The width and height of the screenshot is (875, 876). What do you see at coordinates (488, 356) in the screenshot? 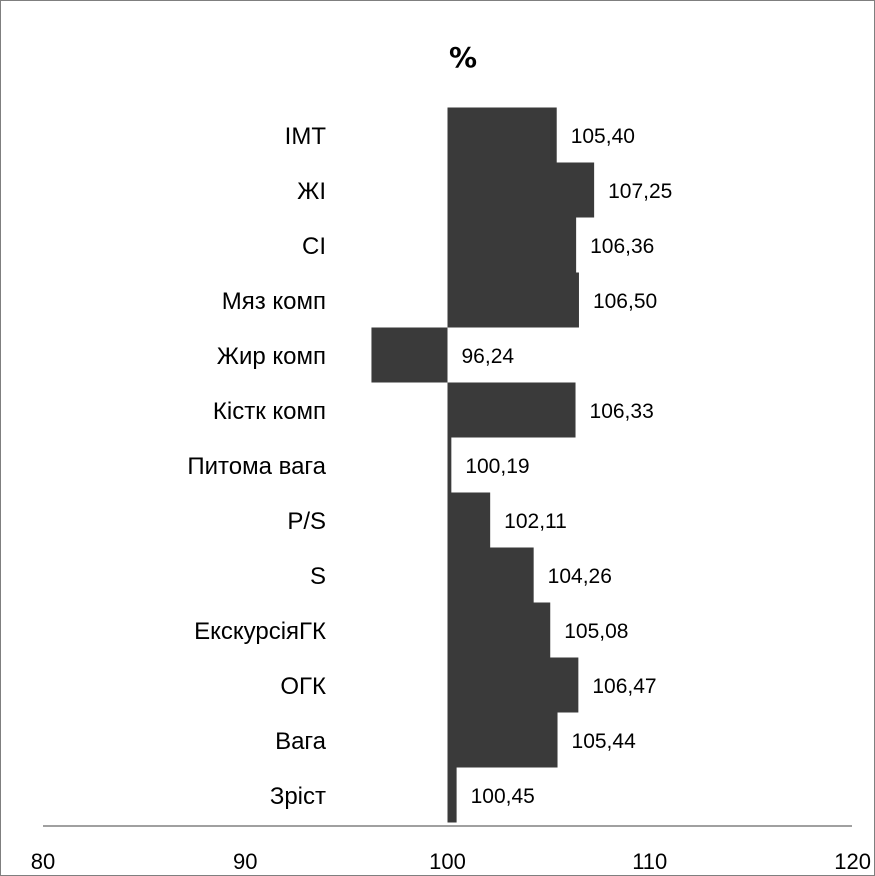
I see `value-label: 96,24` at bounding box center [488, 356].